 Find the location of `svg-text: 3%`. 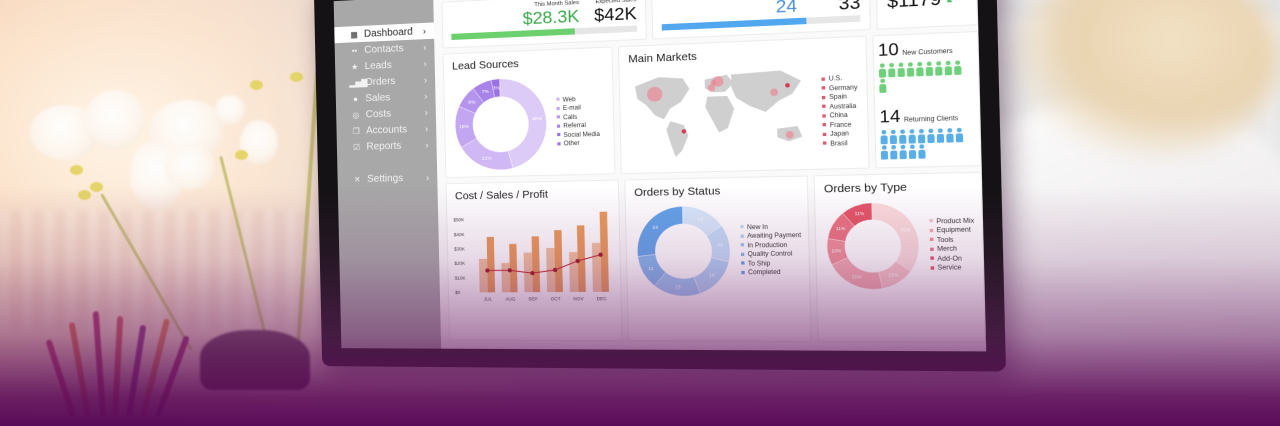

svg-text: 3% is located at coordinates (497, 88).